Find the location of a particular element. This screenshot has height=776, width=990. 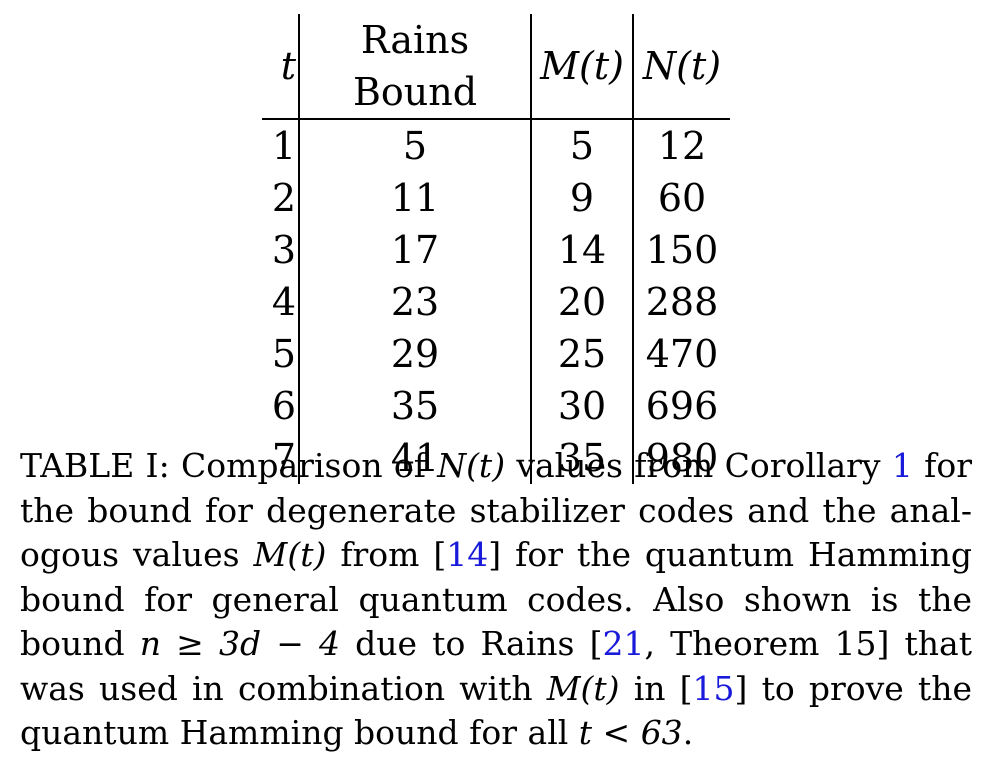

cell-n: 980 is located at coordinates (682, 458).